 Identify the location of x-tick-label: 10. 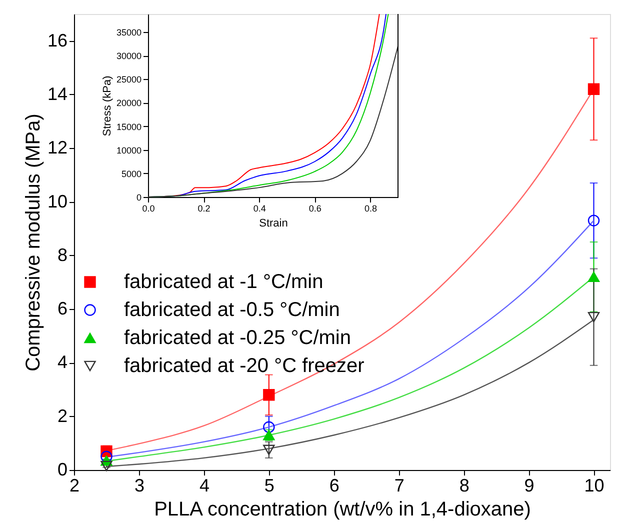
(594, 486).